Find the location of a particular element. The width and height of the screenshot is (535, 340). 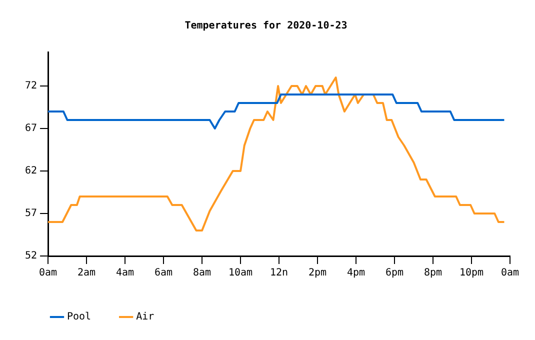

x-tick-label: 6am is located at coordinates (163, 273).